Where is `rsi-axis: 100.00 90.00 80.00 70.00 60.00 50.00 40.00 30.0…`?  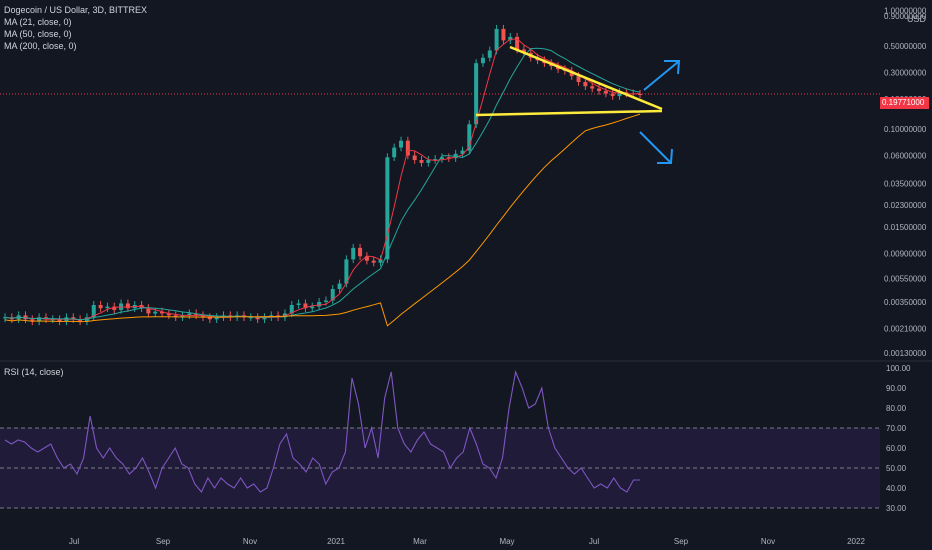
rsi-axis: 100.00 90.00 80.00 70.00 60.00 50.00 40.00 30.0… is located at coordinates (898, 438).